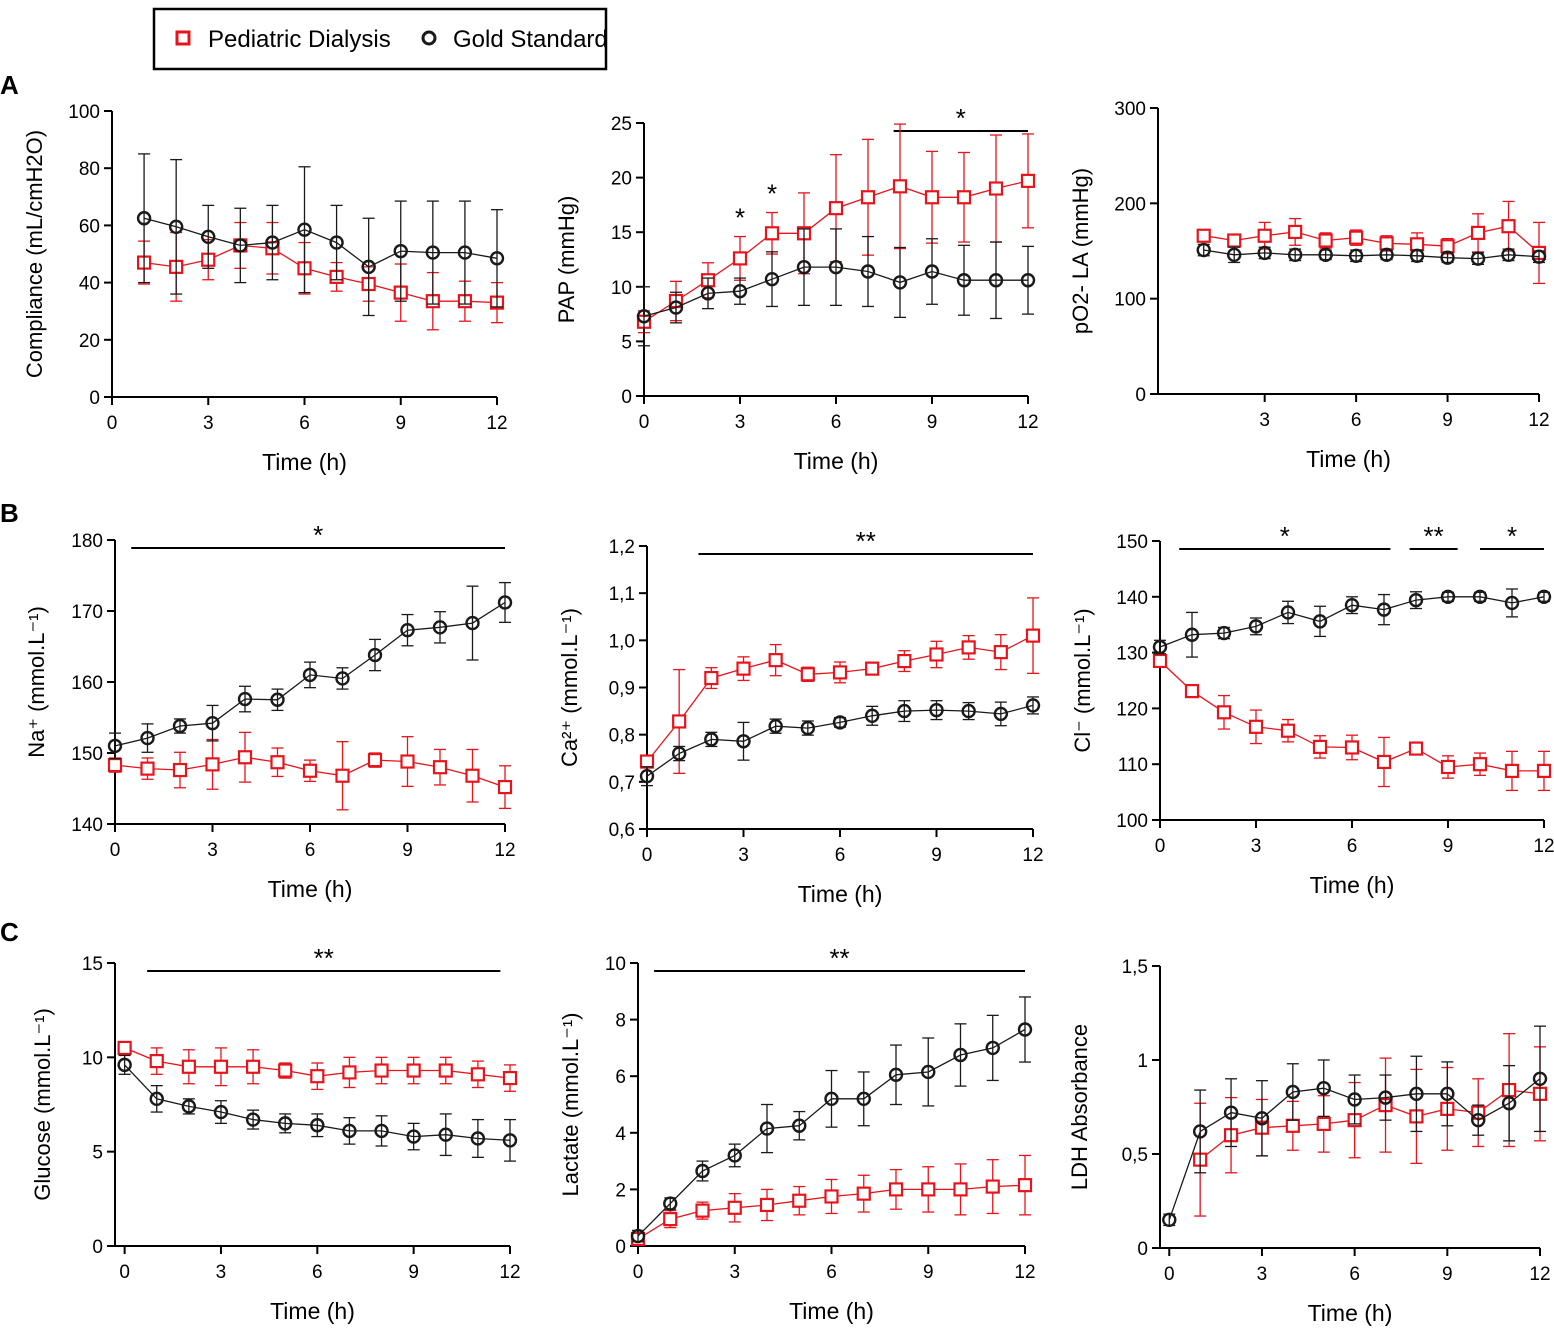 The image size is (1554, 1335). I want to click on legend-frame, so click(380, 39).